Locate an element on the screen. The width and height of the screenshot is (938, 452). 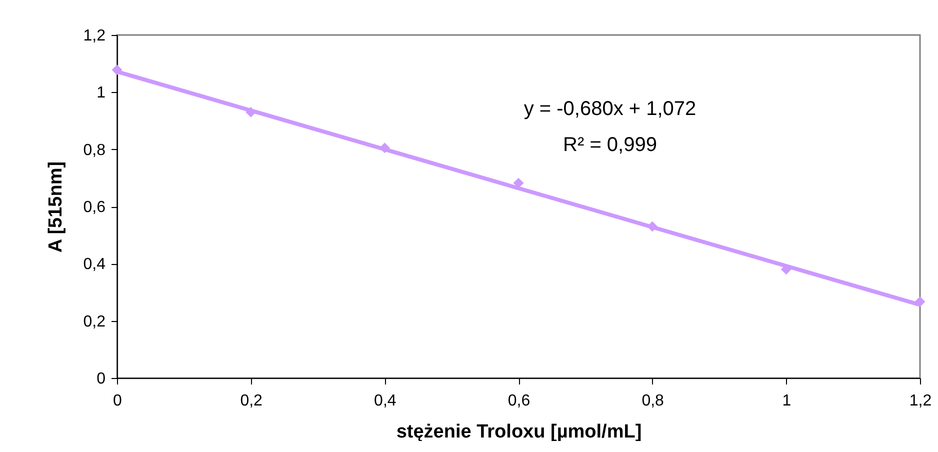
x-tick-label: 0,4 is located at coordinates (385, 401).